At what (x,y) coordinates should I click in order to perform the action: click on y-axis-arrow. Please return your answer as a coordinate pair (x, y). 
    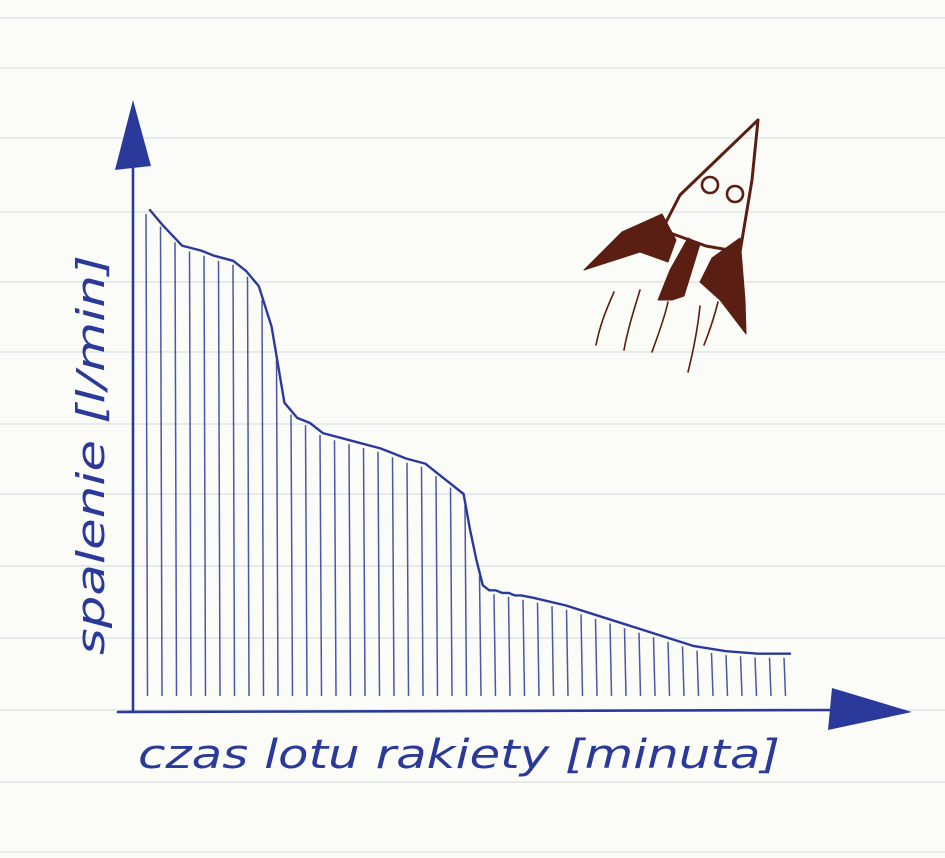
    Looking at the image, I should click on (133, 135).